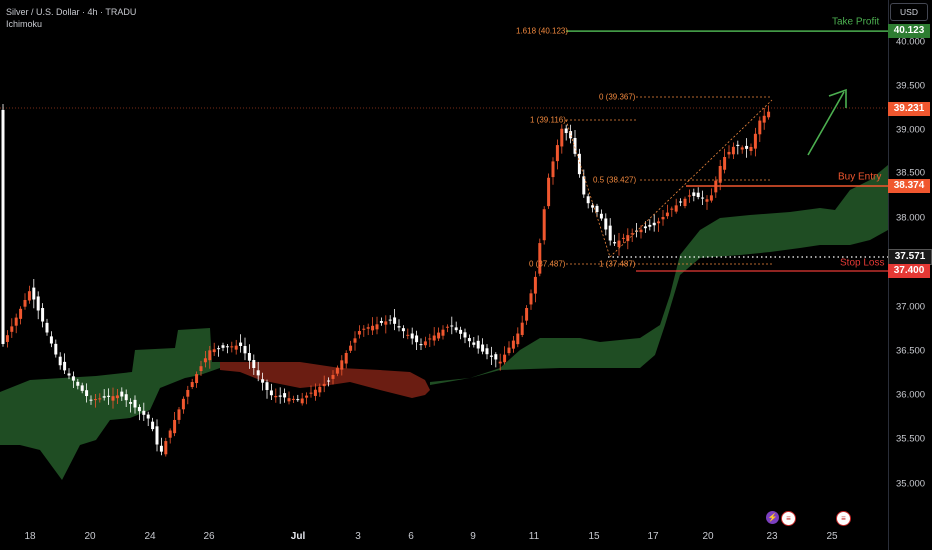 The image size is (932, 550). I want to click on x-tick: 24, so click(150, 536).